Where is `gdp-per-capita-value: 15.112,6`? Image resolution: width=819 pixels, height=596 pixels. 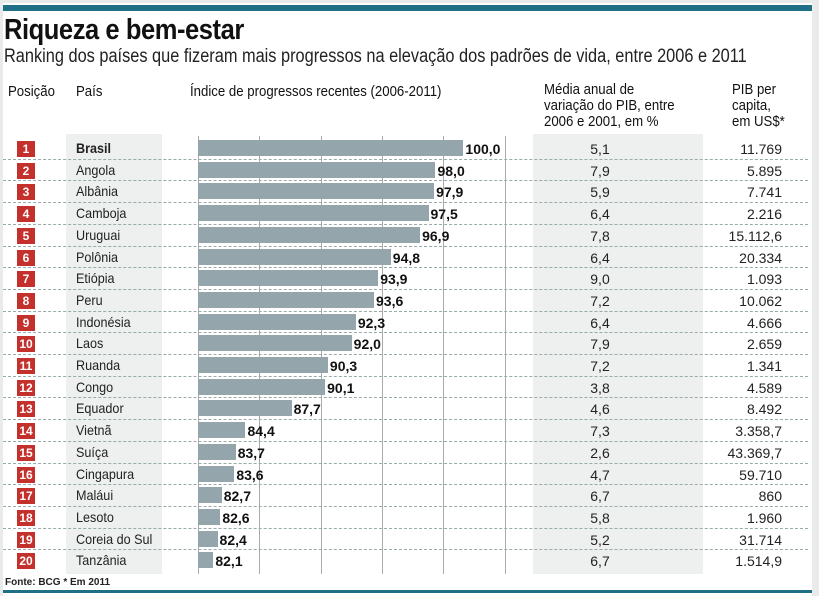
gdp-per-capita-value: 15.112,6 is located at coordinates (755, 235).